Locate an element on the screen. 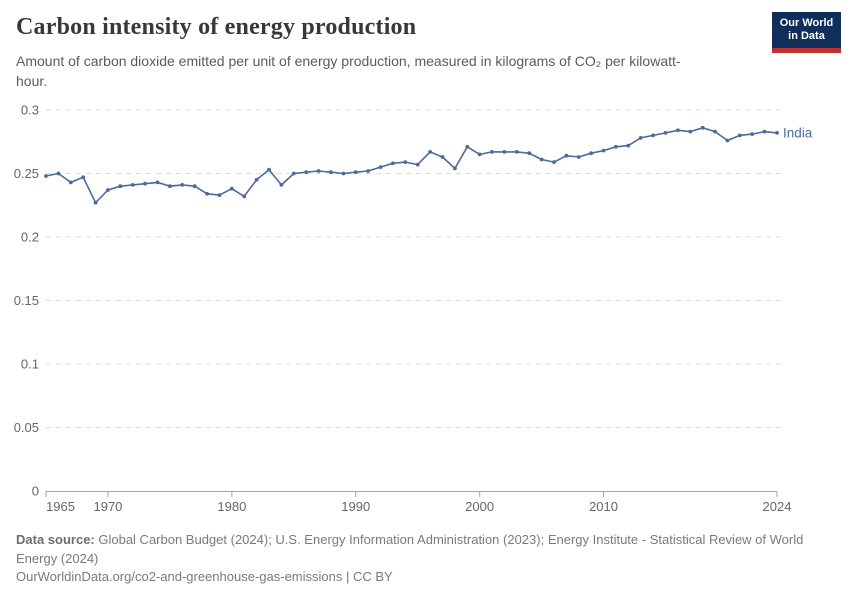 The height and width of the screenshot is (600, 850). x-axis-tick-label: 2010 is located at coordinates (603, 506).